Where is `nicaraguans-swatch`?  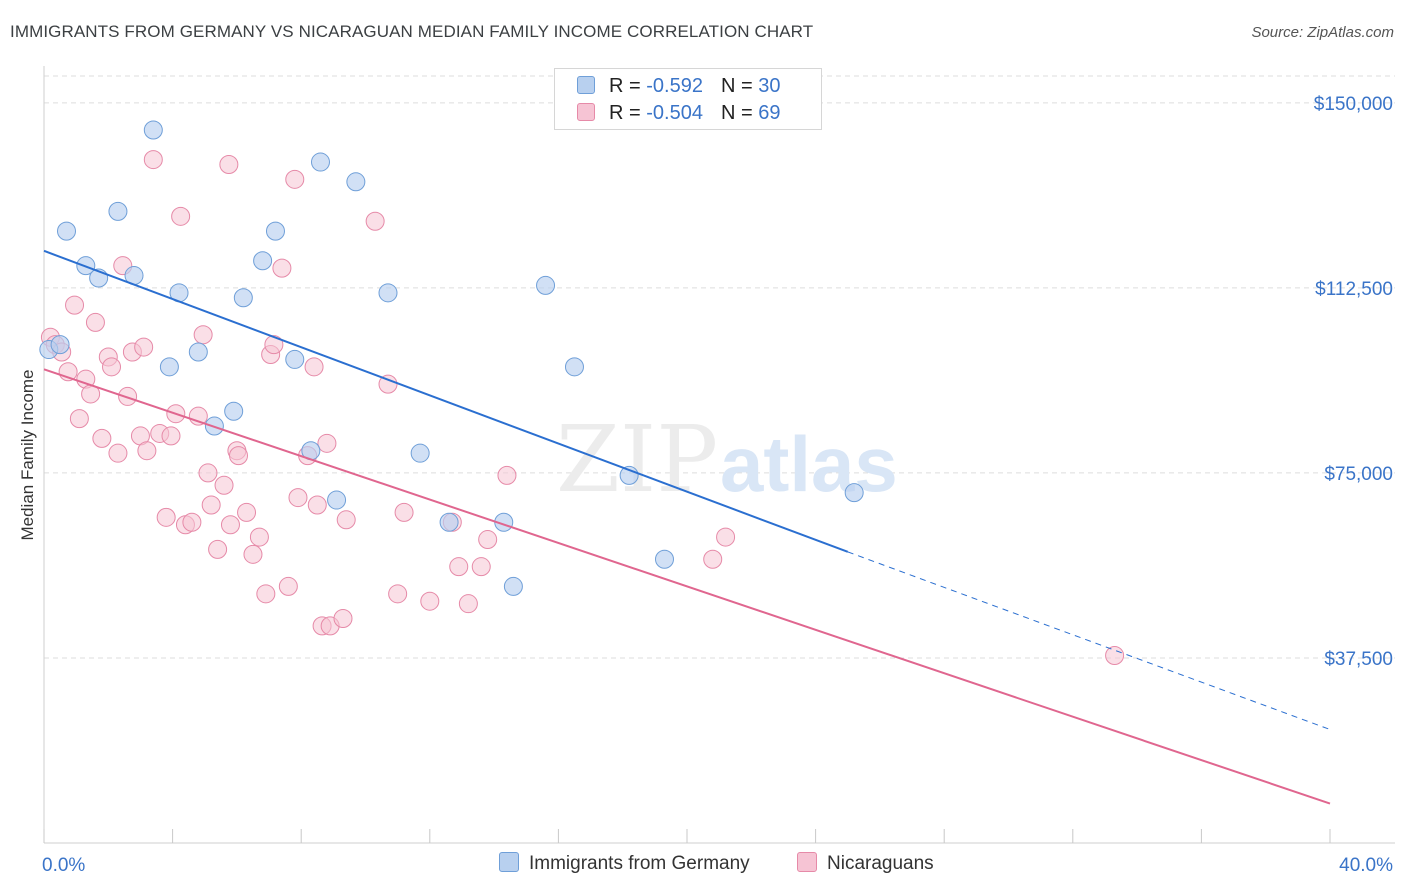
nicaraguans-swatch is located at coordinates (586, 112).